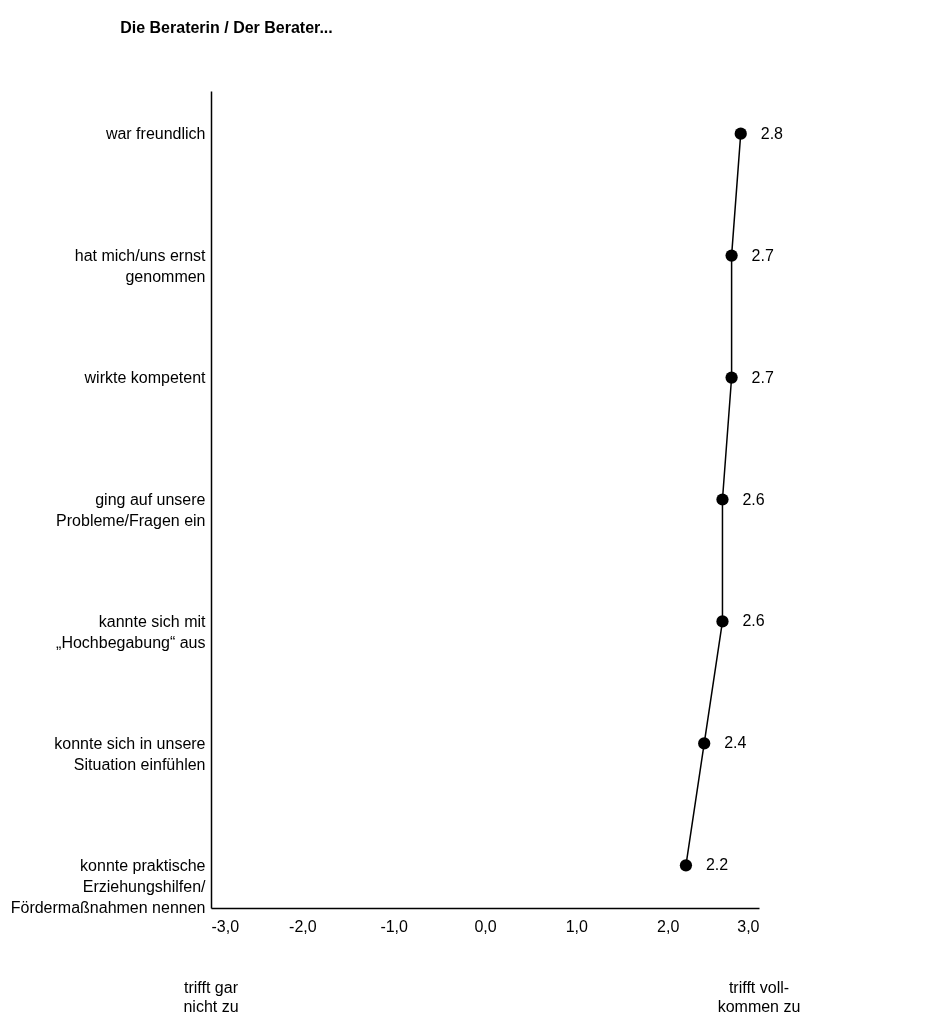  Describe the element at coordinates (772, 133) in the screenshot. I see `data-label: 2.8` at that location.